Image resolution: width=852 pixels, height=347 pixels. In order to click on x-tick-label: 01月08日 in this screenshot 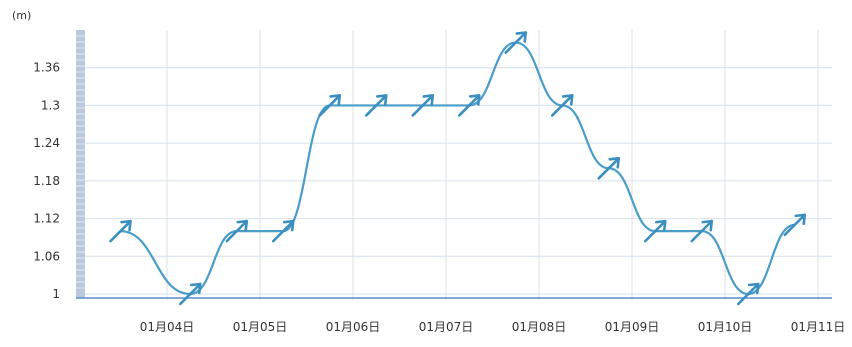, I will do `click(539, 327)`.